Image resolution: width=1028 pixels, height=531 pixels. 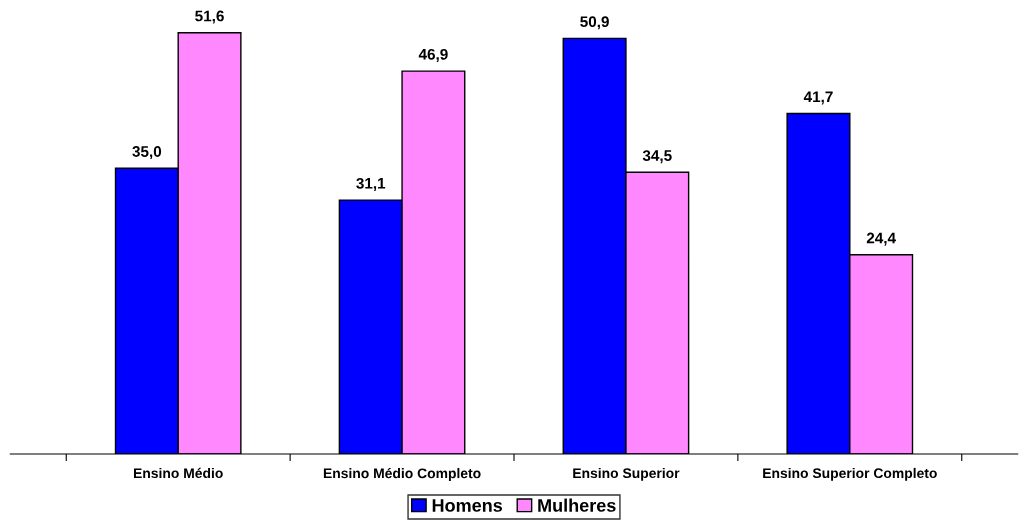 I want to click on x-tick-label: Ensino Superior, so click(x=626, y=474).